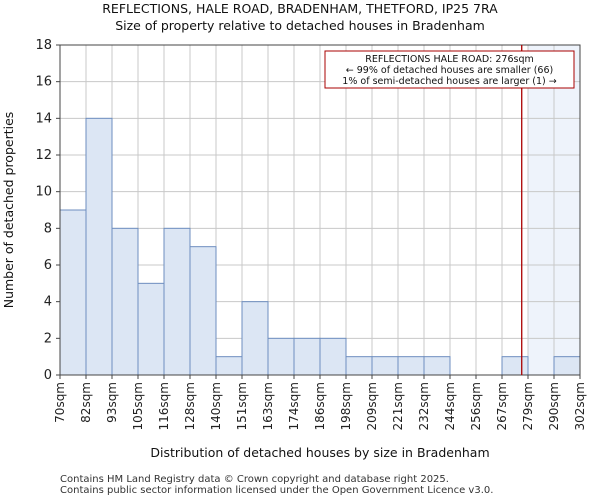  I want to click on x-tick-label: 302sqm, so click(580, 406).